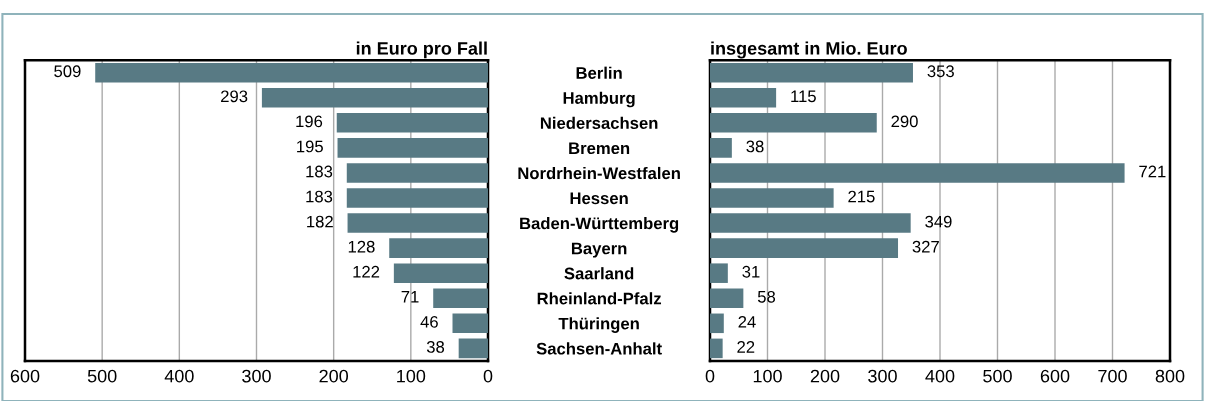 The height and width of the screenshot is (401, 1205). Describe the element at coordinates (1170, 376) in the screenshot. I see `x-tick-label: 800` at that location.